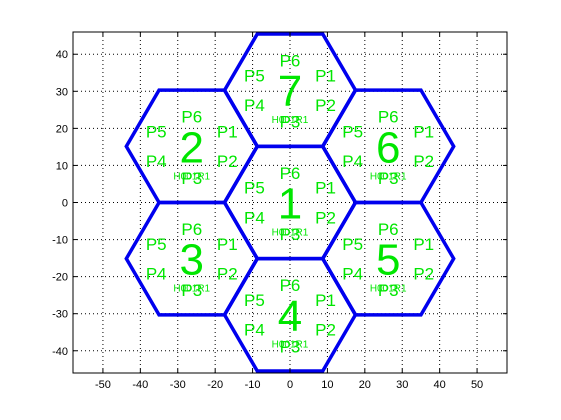 The height and width of the screenshot is (420, 561). Describe the element at coordinates (290, 385) in the screenshot. I see `x-tick-label: 0` at that location.